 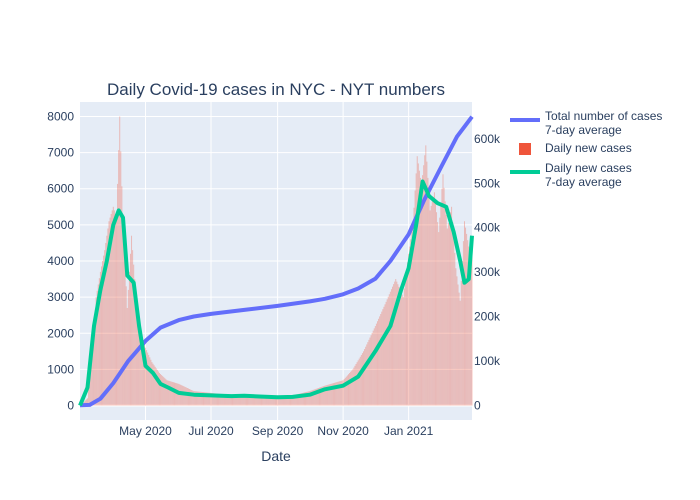 I want to click on legend-label: 7-day average, so click(x=583, y=182).